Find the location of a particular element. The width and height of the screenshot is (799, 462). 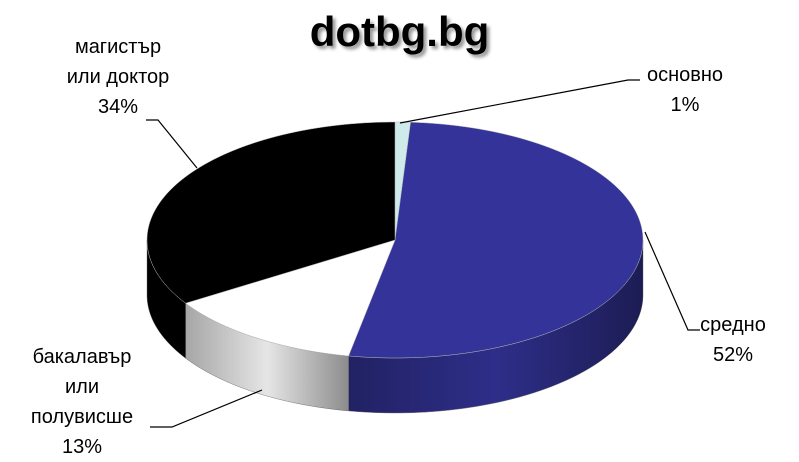

chart-title: dotbg.bg is located at coordinates (399, 31).